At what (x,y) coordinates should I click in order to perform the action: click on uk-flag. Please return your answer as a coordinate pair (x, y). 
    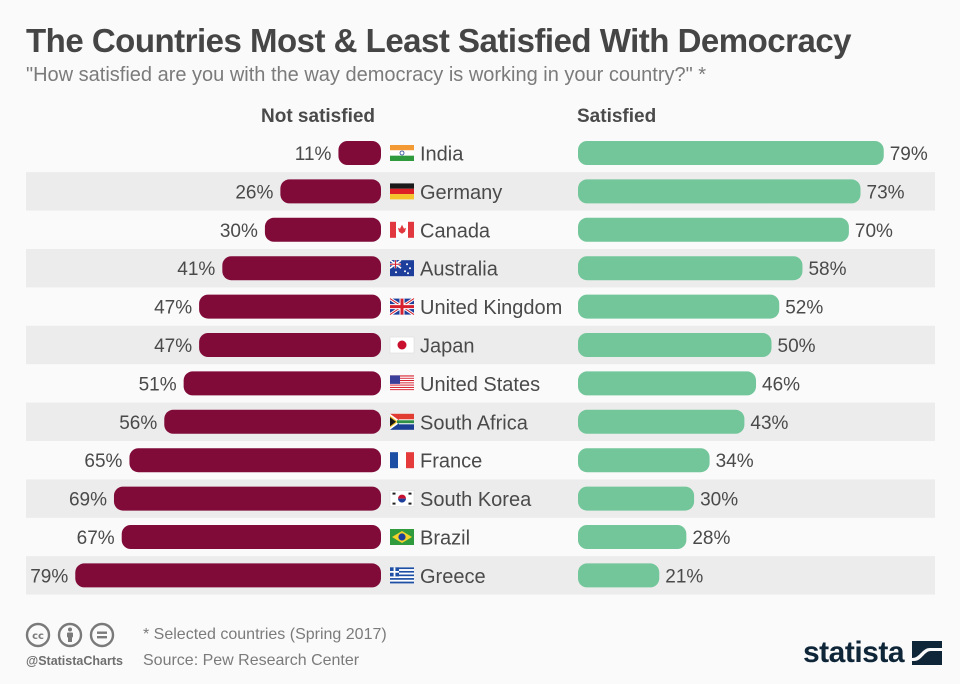
    Looking at the image, I should click on (402, 306).